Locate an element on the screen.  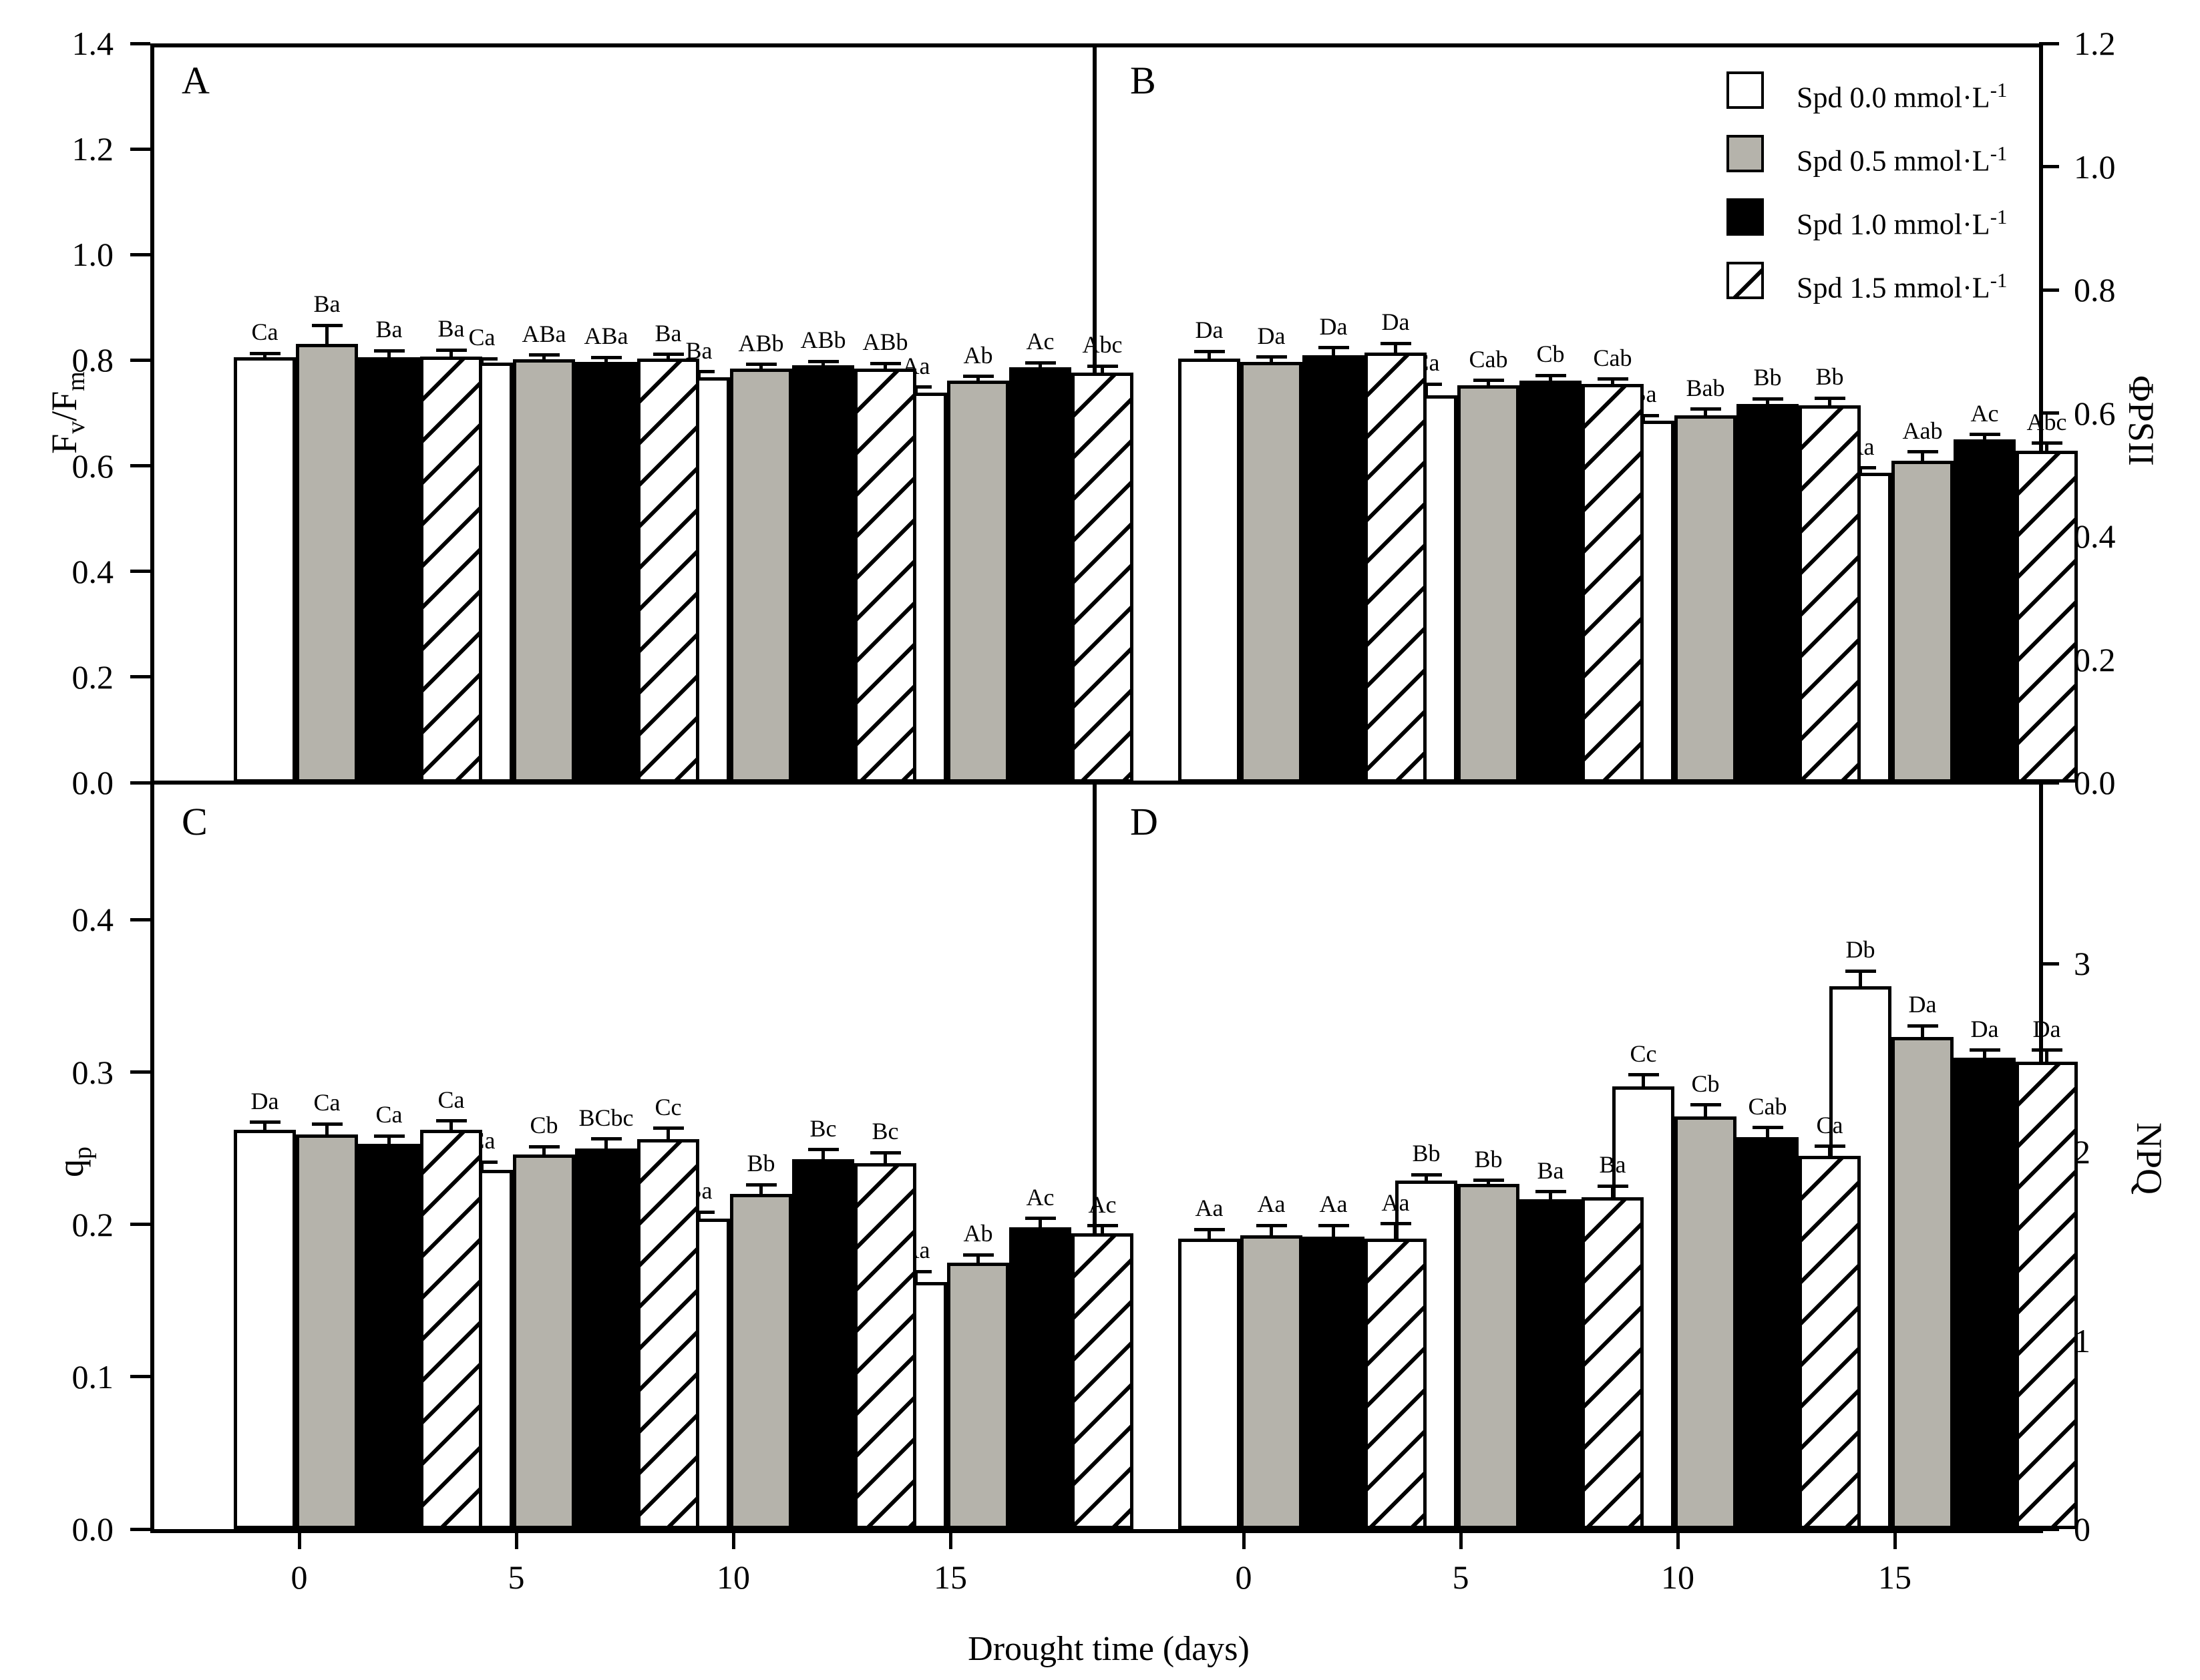
y-tick-label: 0 is located at coordinates (2082, 1529).